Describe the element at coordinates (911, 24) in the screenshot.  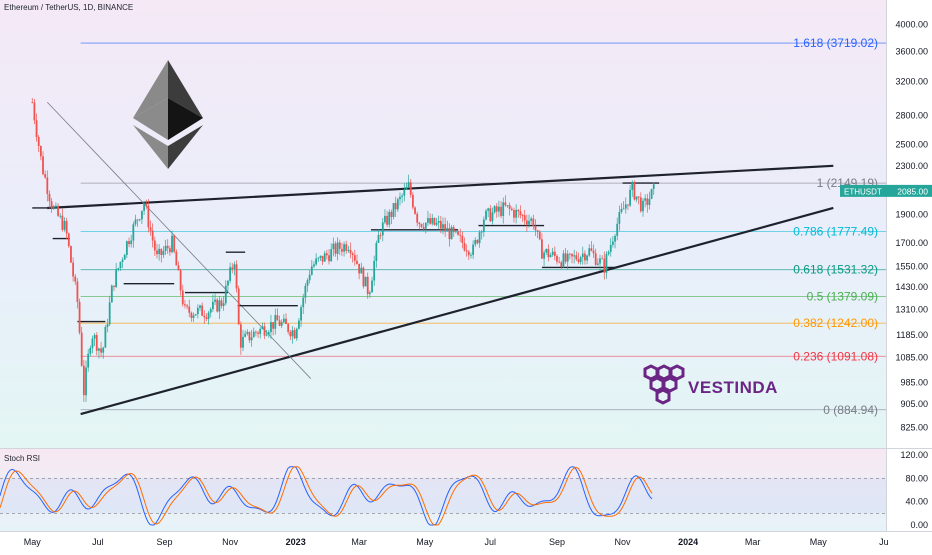
I see `price-tick-label: 4000.00` at that location.